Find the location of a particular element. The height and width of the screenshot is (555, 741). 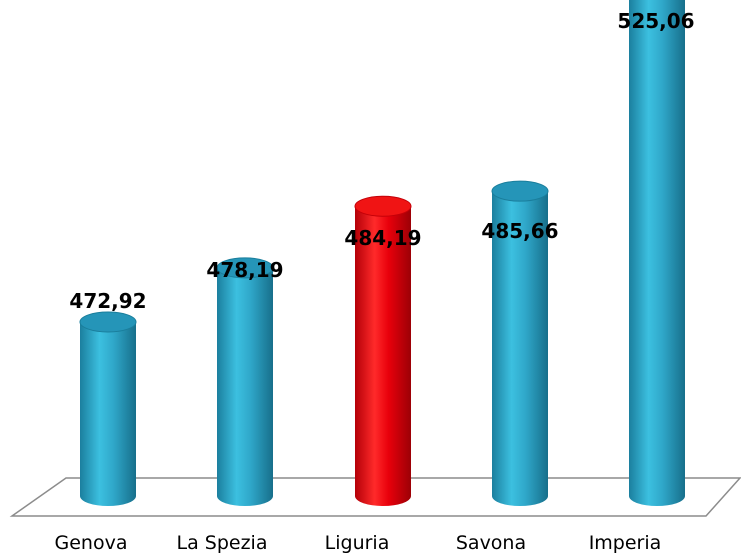

bar-imperia is located at coordinates (657, 253).